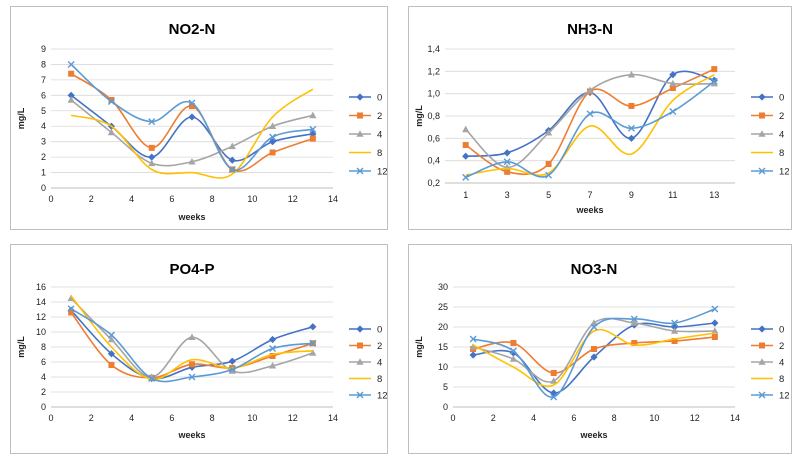  I want to click on legend-label: 12, so click(784, 396).